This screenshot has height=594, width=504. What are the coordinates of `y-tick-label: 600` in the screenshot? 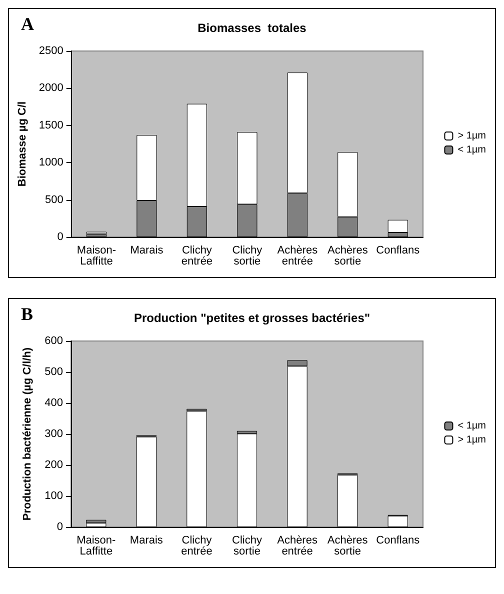 It's located at (53, 341).